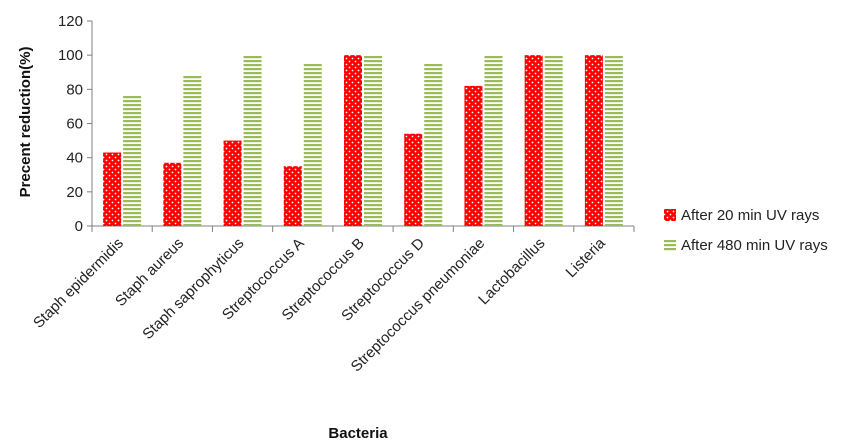 Image resolution: width=861 pixels, height=441 pixels. I want to click on y-tick-label: 0, so click(79, 226).